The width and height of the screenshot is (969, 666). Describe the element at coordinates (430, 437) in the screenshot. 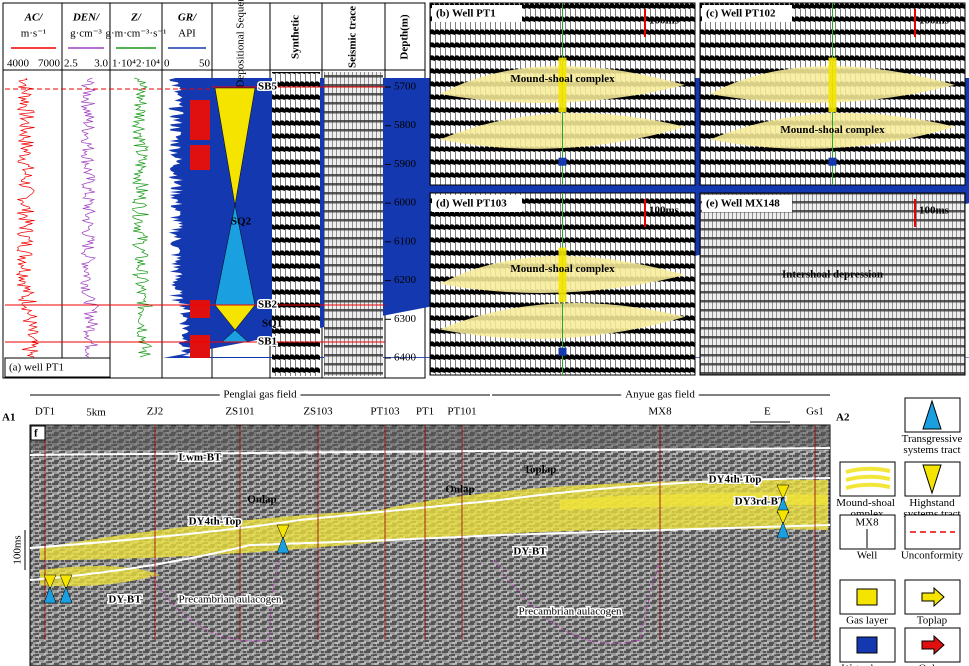

I see `section-top-band` at that location.